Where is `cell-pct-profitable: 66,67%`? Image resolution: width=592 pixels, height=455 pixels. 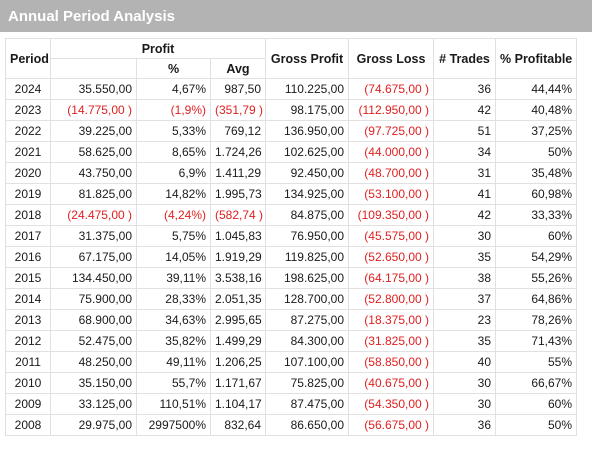 cell-pct-profitable: 66,67% is located at coordinates (536, 383).